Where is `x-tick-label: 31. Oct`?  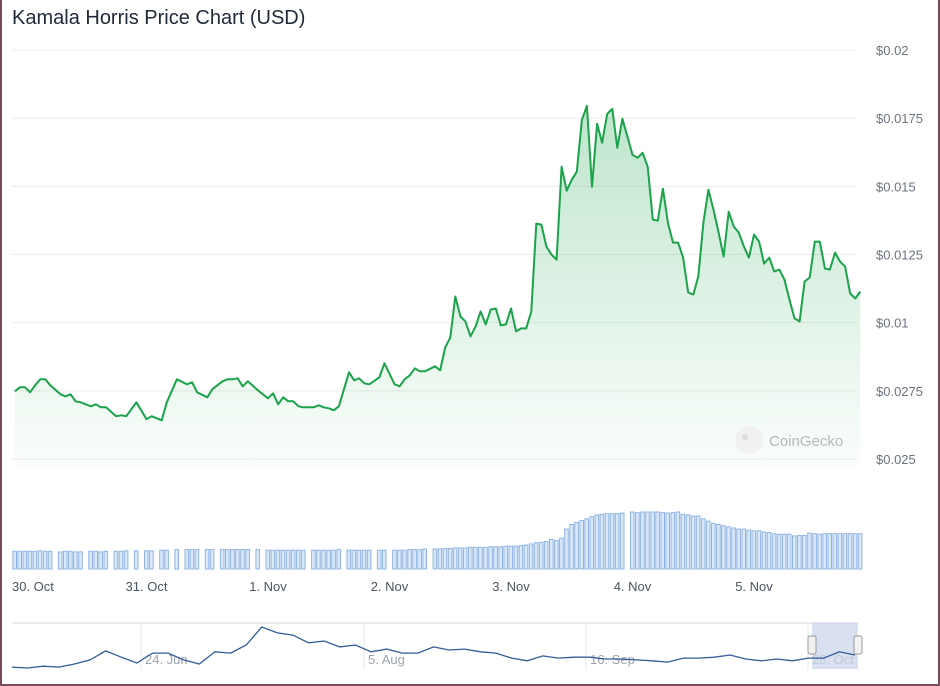 x-tick-label: 31. Oct is located at coordinates (147, 586).